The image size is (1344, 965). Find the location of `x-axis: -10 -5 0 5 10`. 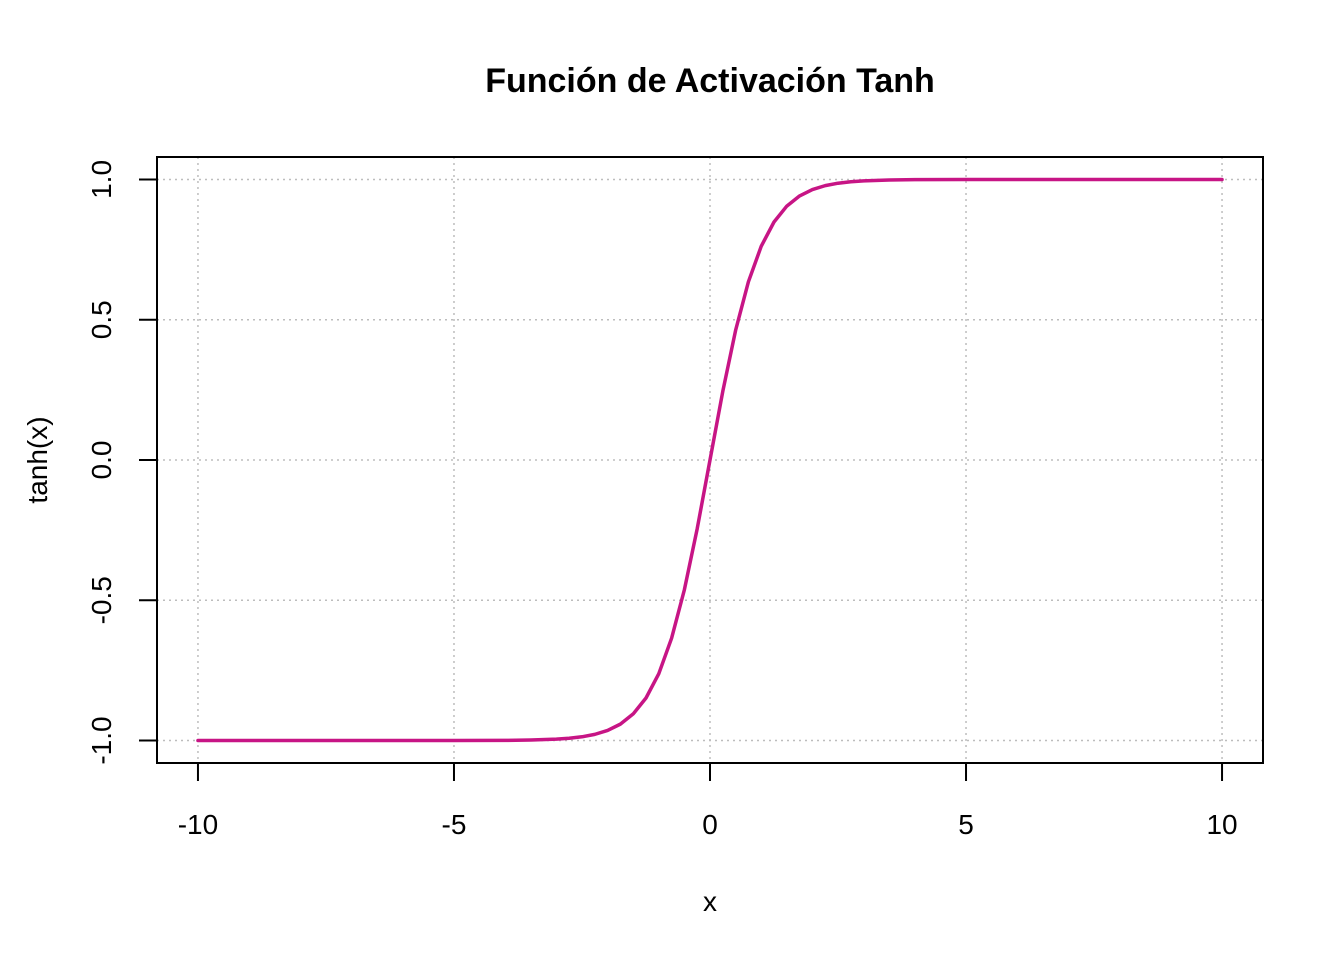

x-axis: -10 -5 0 5 10 is located at coordinates (708, 801).